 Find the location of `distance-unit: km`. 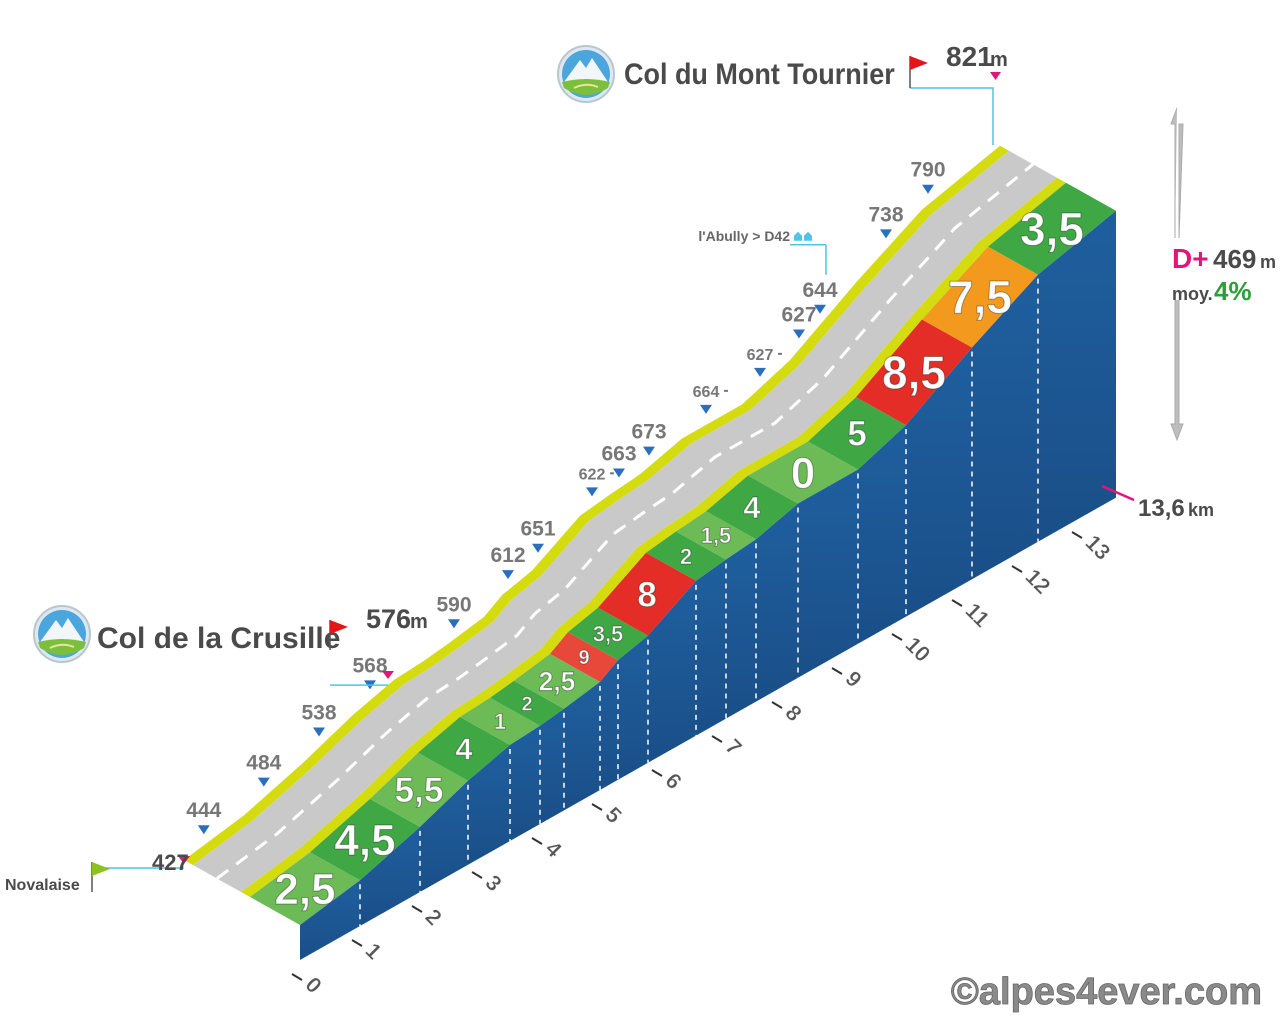

distance-unit: km is located at coordinates (1201, 510).